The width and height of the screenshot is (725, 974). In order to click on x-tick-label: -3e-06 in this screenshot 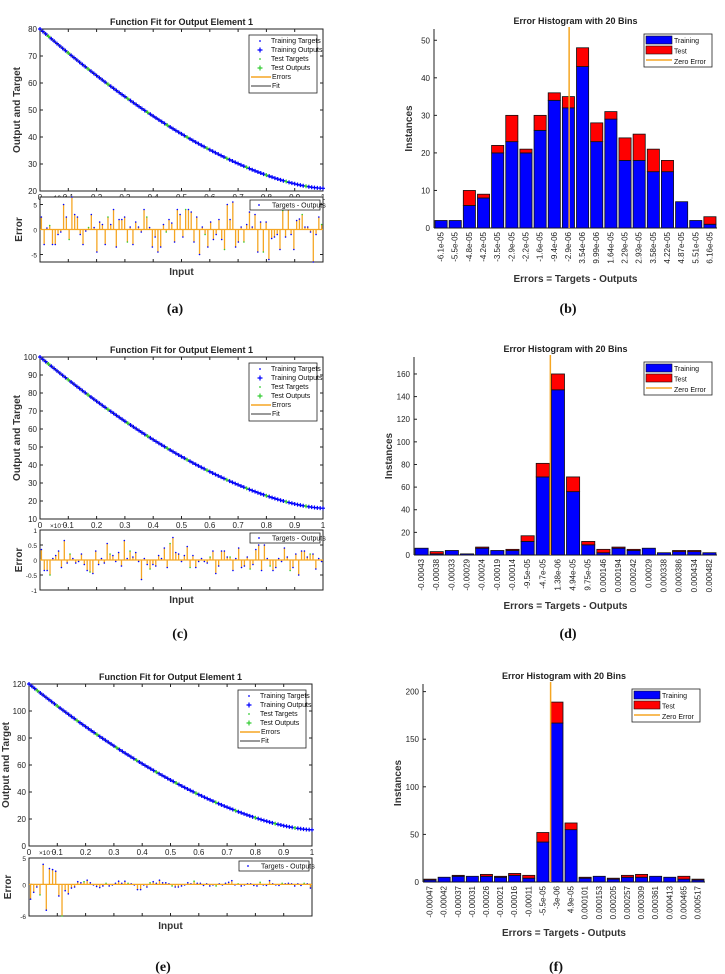, I will do `click(556, 897)`.